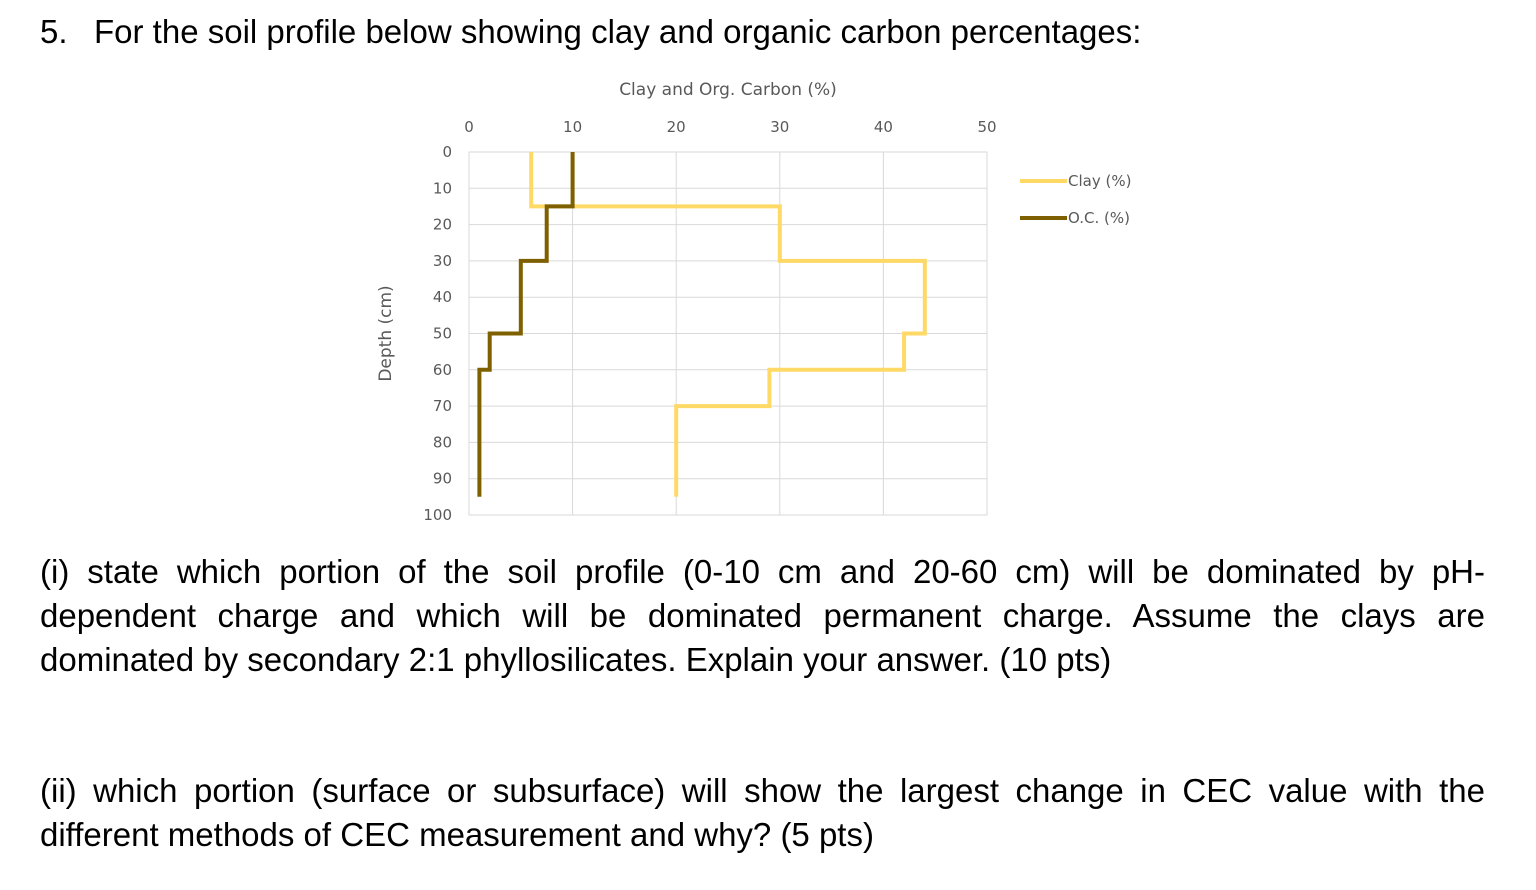 Image resolution: width=1536 pixels, height=890 pixels. Describe the element at coordinates (447, 152) in the screenshot. I see `y-tick-label: 0` at that location.